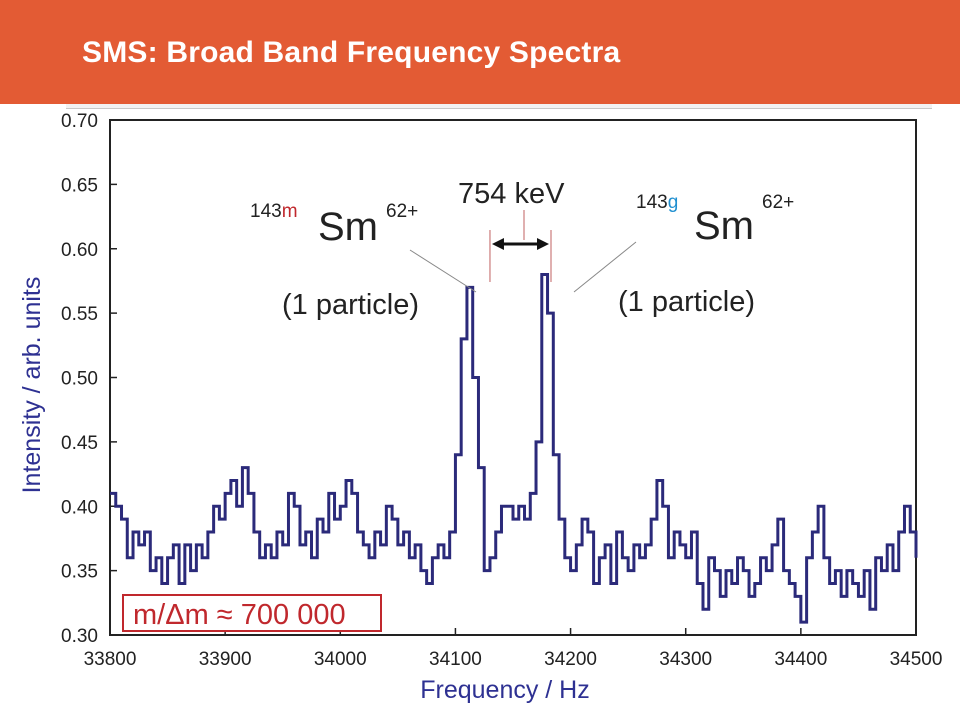 The height and width of the screenshot is (720, 960). What do you see at coordinates (778, 202) in the screenshot?
I see `right-peak-charge: 62+` at bounding box center [778, 202].